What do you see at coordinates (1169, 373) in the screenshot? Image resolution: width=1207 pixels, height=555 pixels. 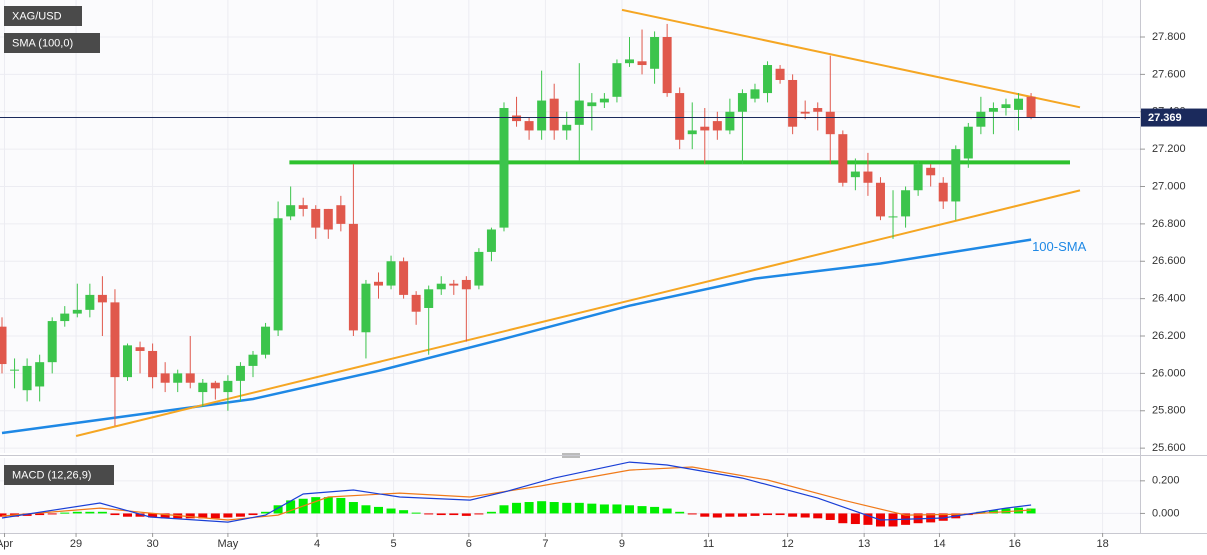 I see `y-tick-label: 26.000` at bounding box center [1169, 373].